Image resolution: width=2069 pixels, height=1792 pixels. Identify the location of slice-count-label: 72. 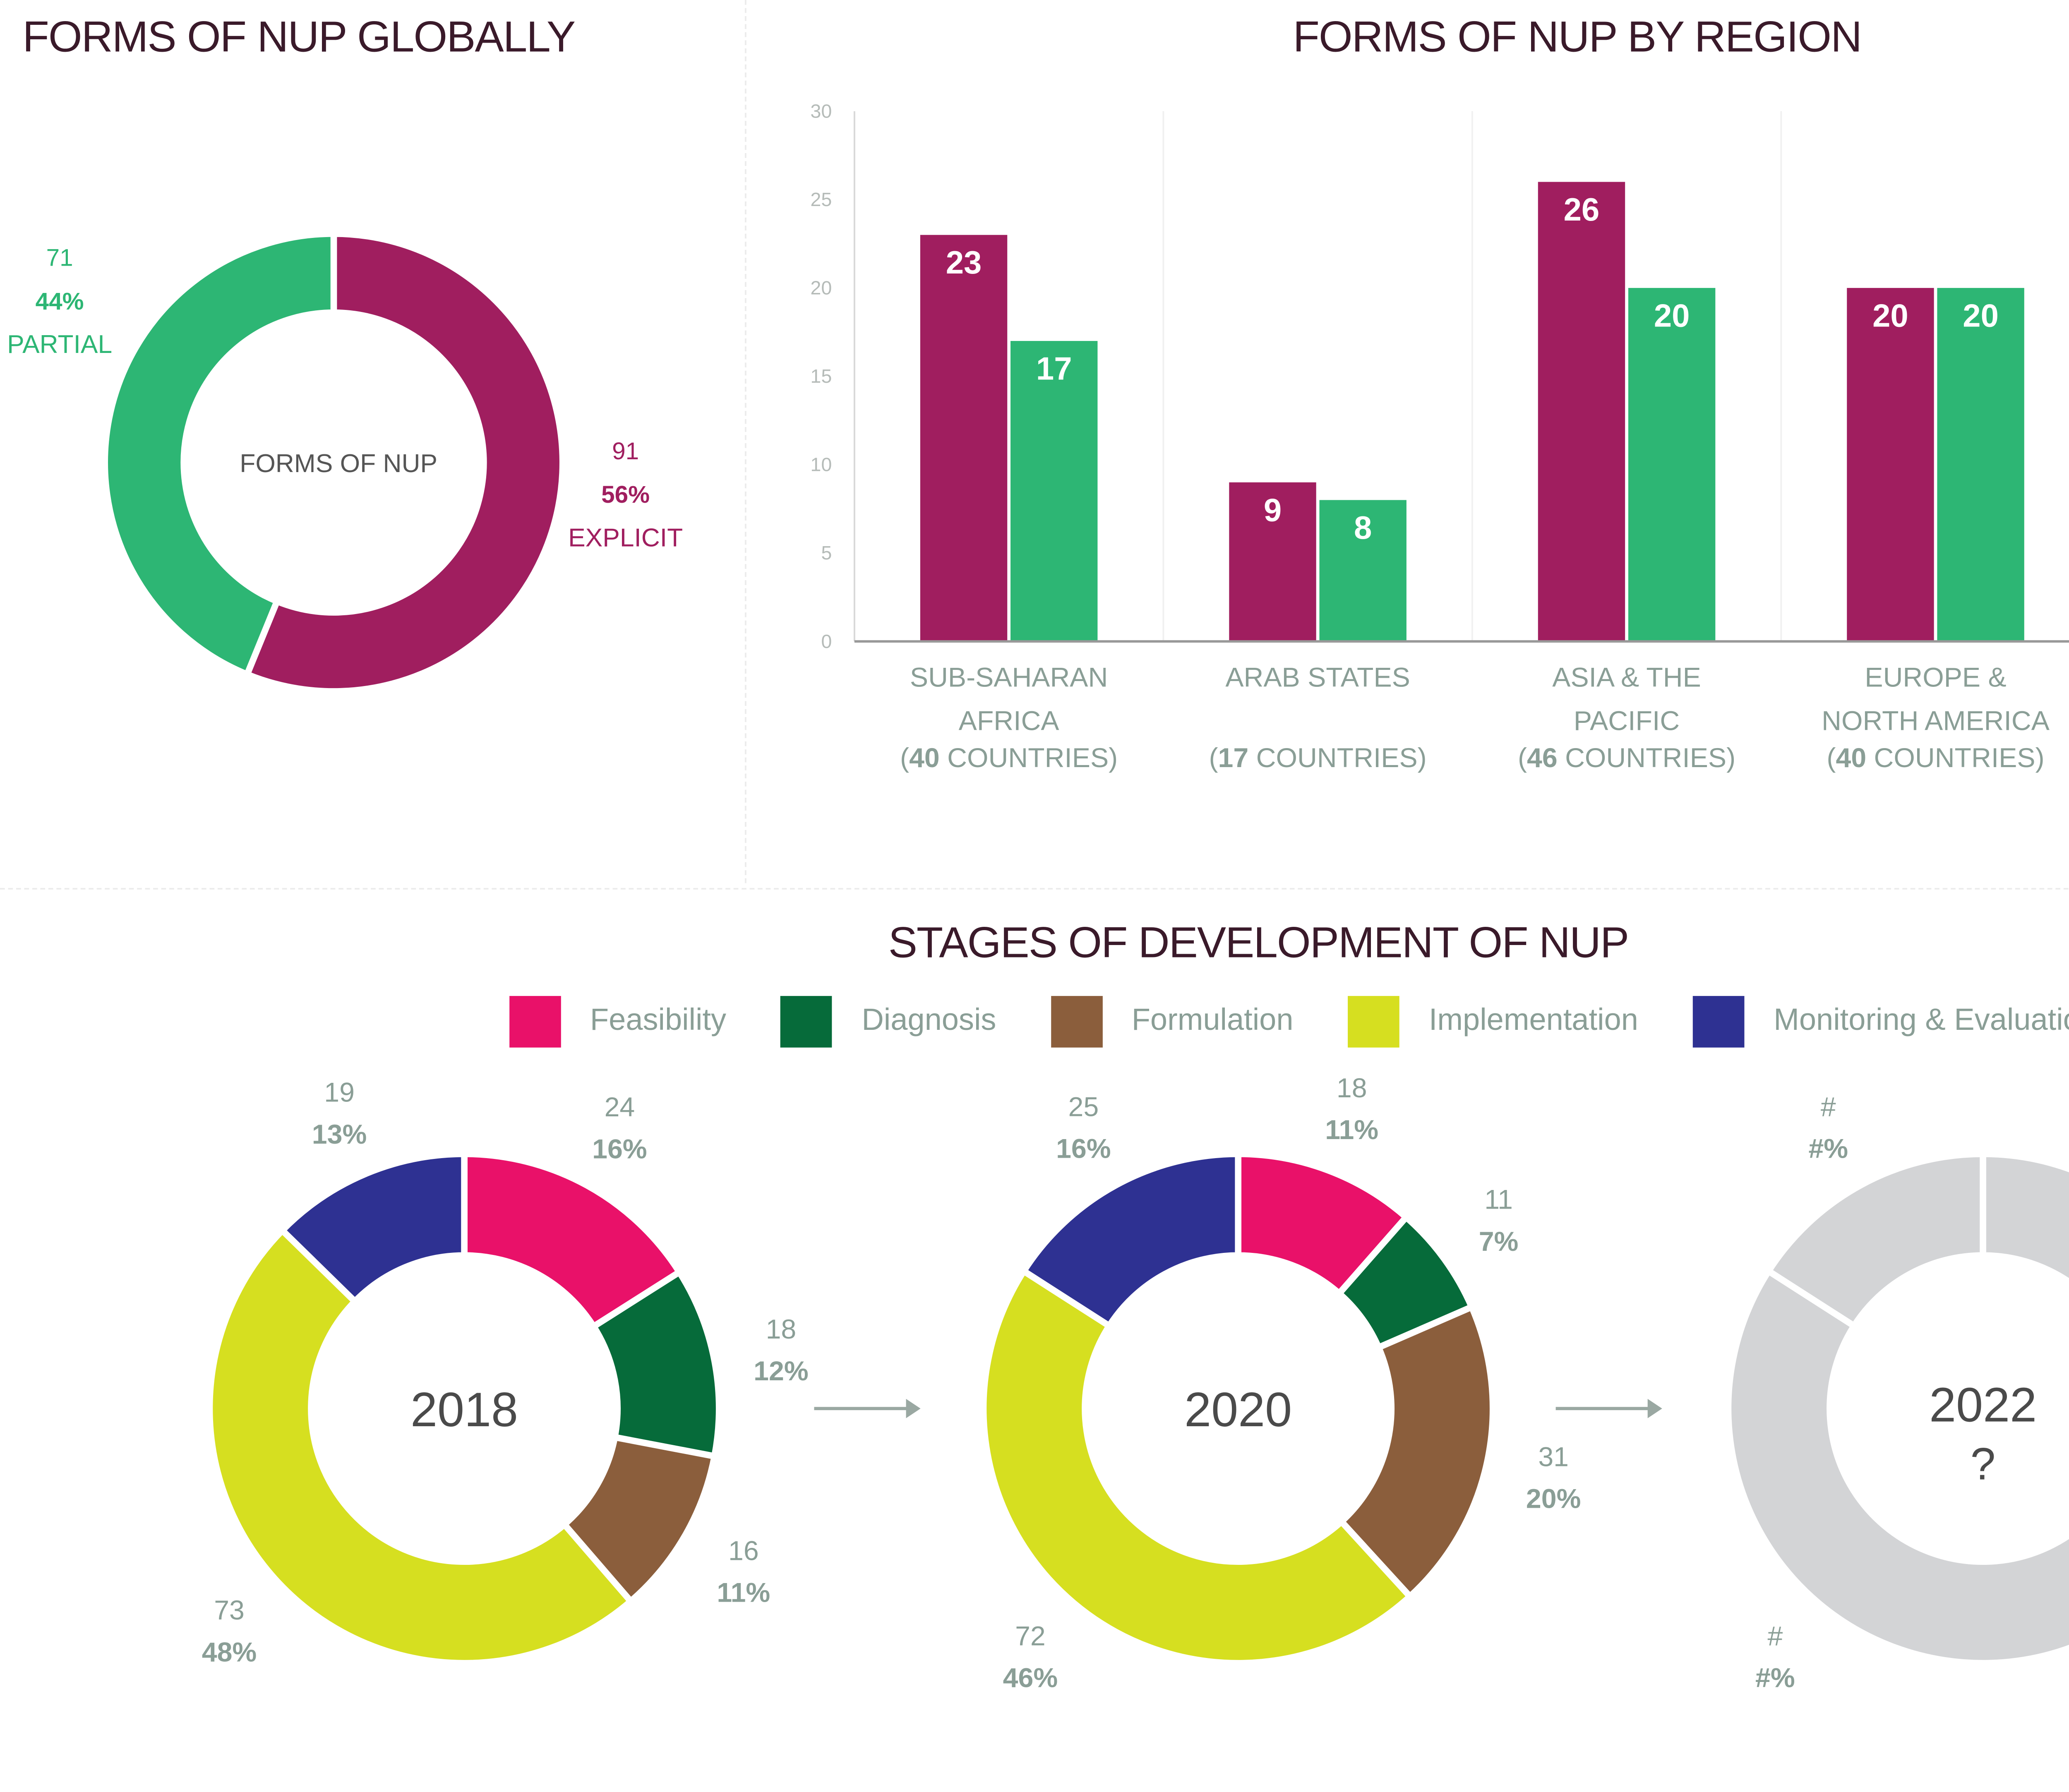
(1030, 1636).